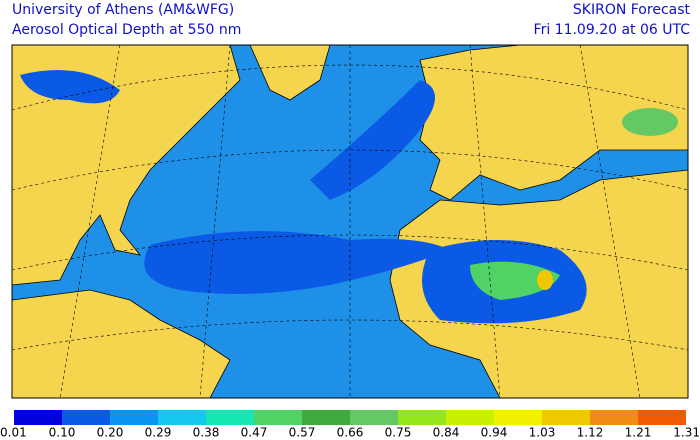 This screenshot has height=440, width=700. I want to click on colorbar-label: 0.94, so click(494, 433).